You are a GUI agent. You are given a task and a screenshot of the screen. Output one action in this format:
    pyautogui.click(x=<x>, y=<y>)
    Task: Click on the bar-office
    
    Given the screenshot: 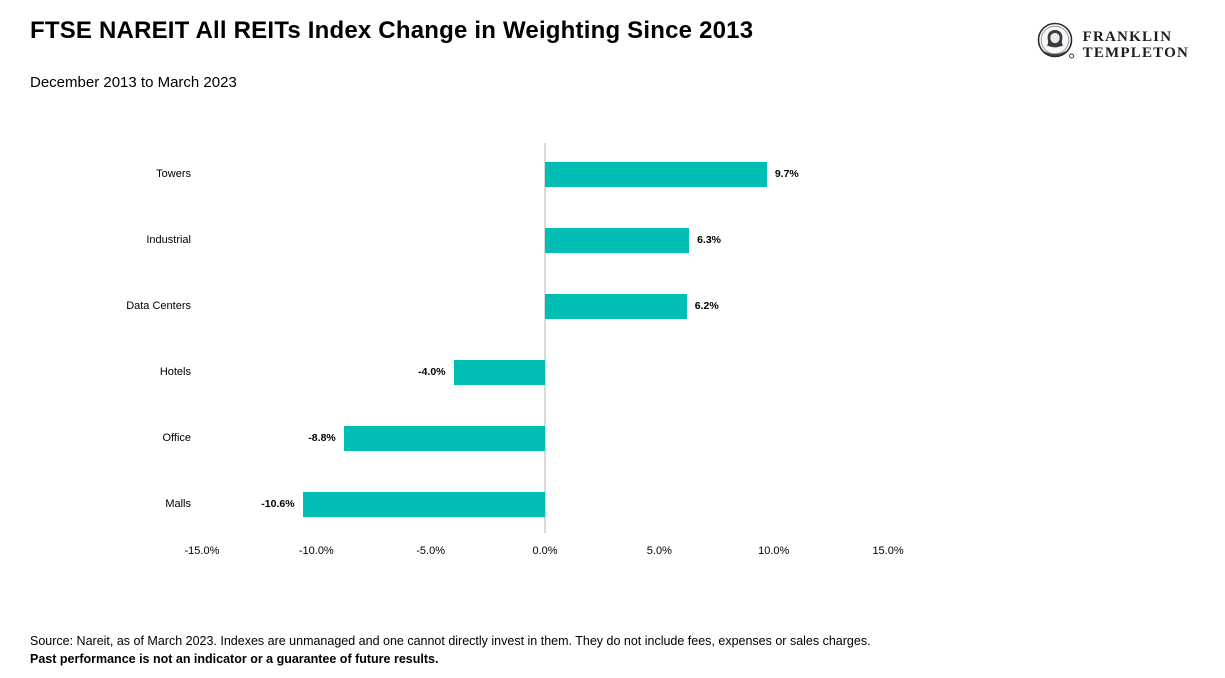 What is the action you would take?
    pyautogui.click(x=444, y=438)
    